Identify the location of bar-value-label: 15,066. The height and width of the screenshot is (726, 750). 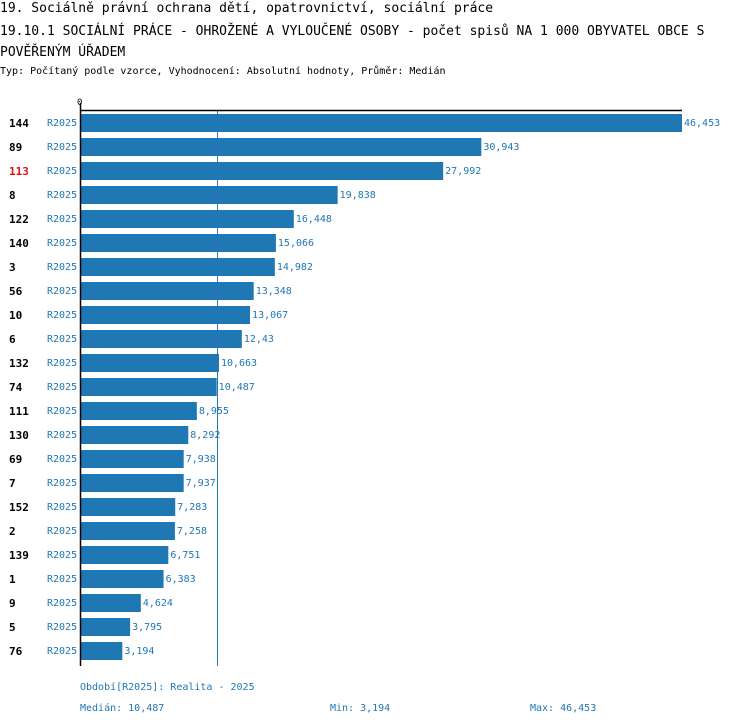
(296, 243).